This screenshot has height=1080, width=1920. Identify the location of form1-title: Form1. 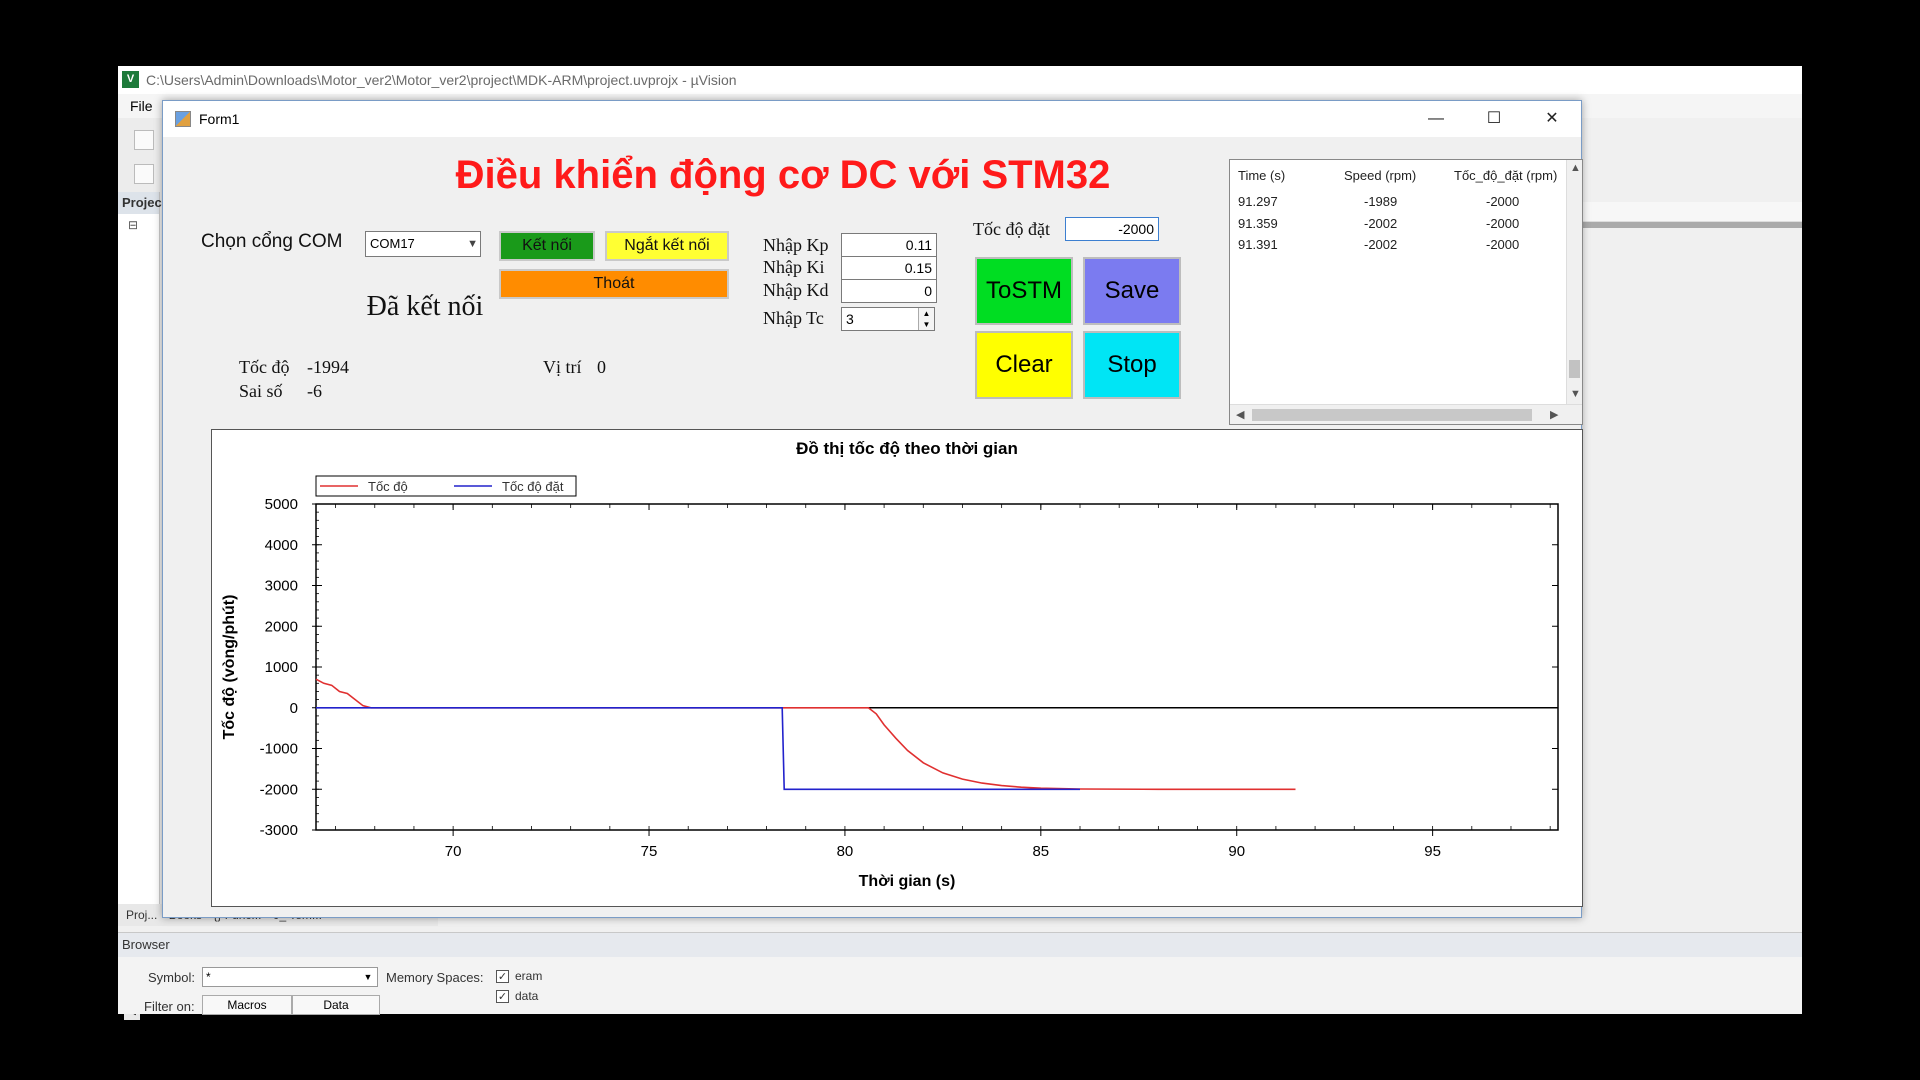
(219, 119).